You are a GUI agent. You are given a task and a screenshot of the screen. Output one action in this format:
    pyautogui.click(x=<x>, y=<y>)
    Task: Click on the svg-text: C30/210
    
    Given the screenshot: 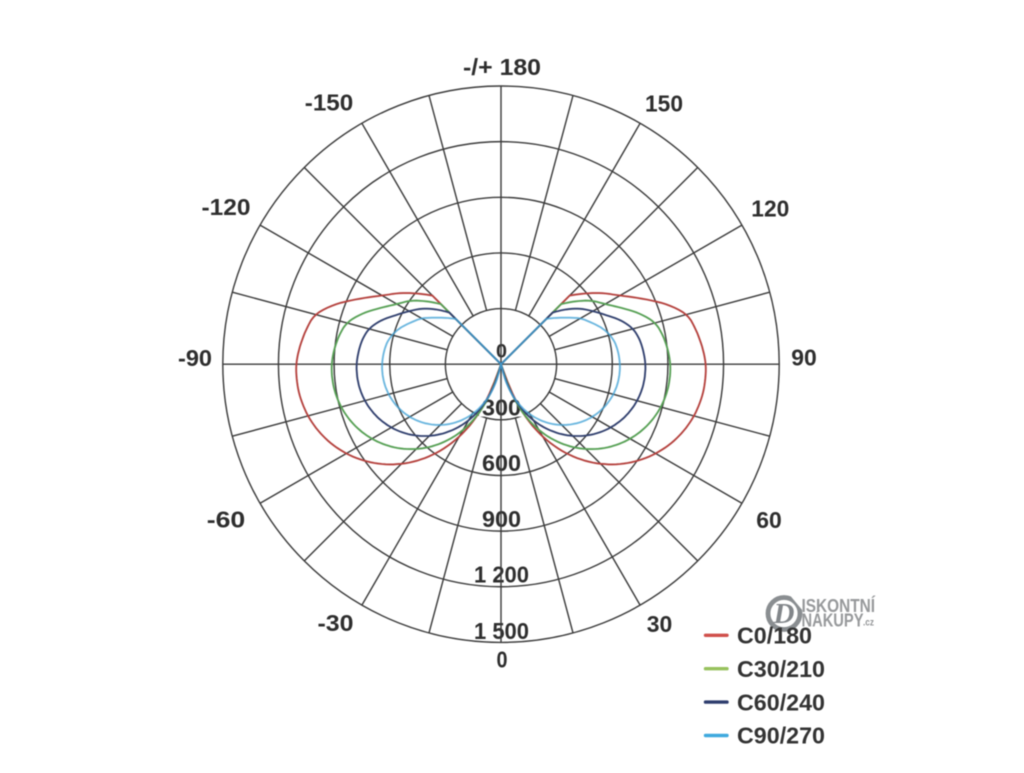 What is the action you would take?
    pyautogui.click(x=781, y=669)
    